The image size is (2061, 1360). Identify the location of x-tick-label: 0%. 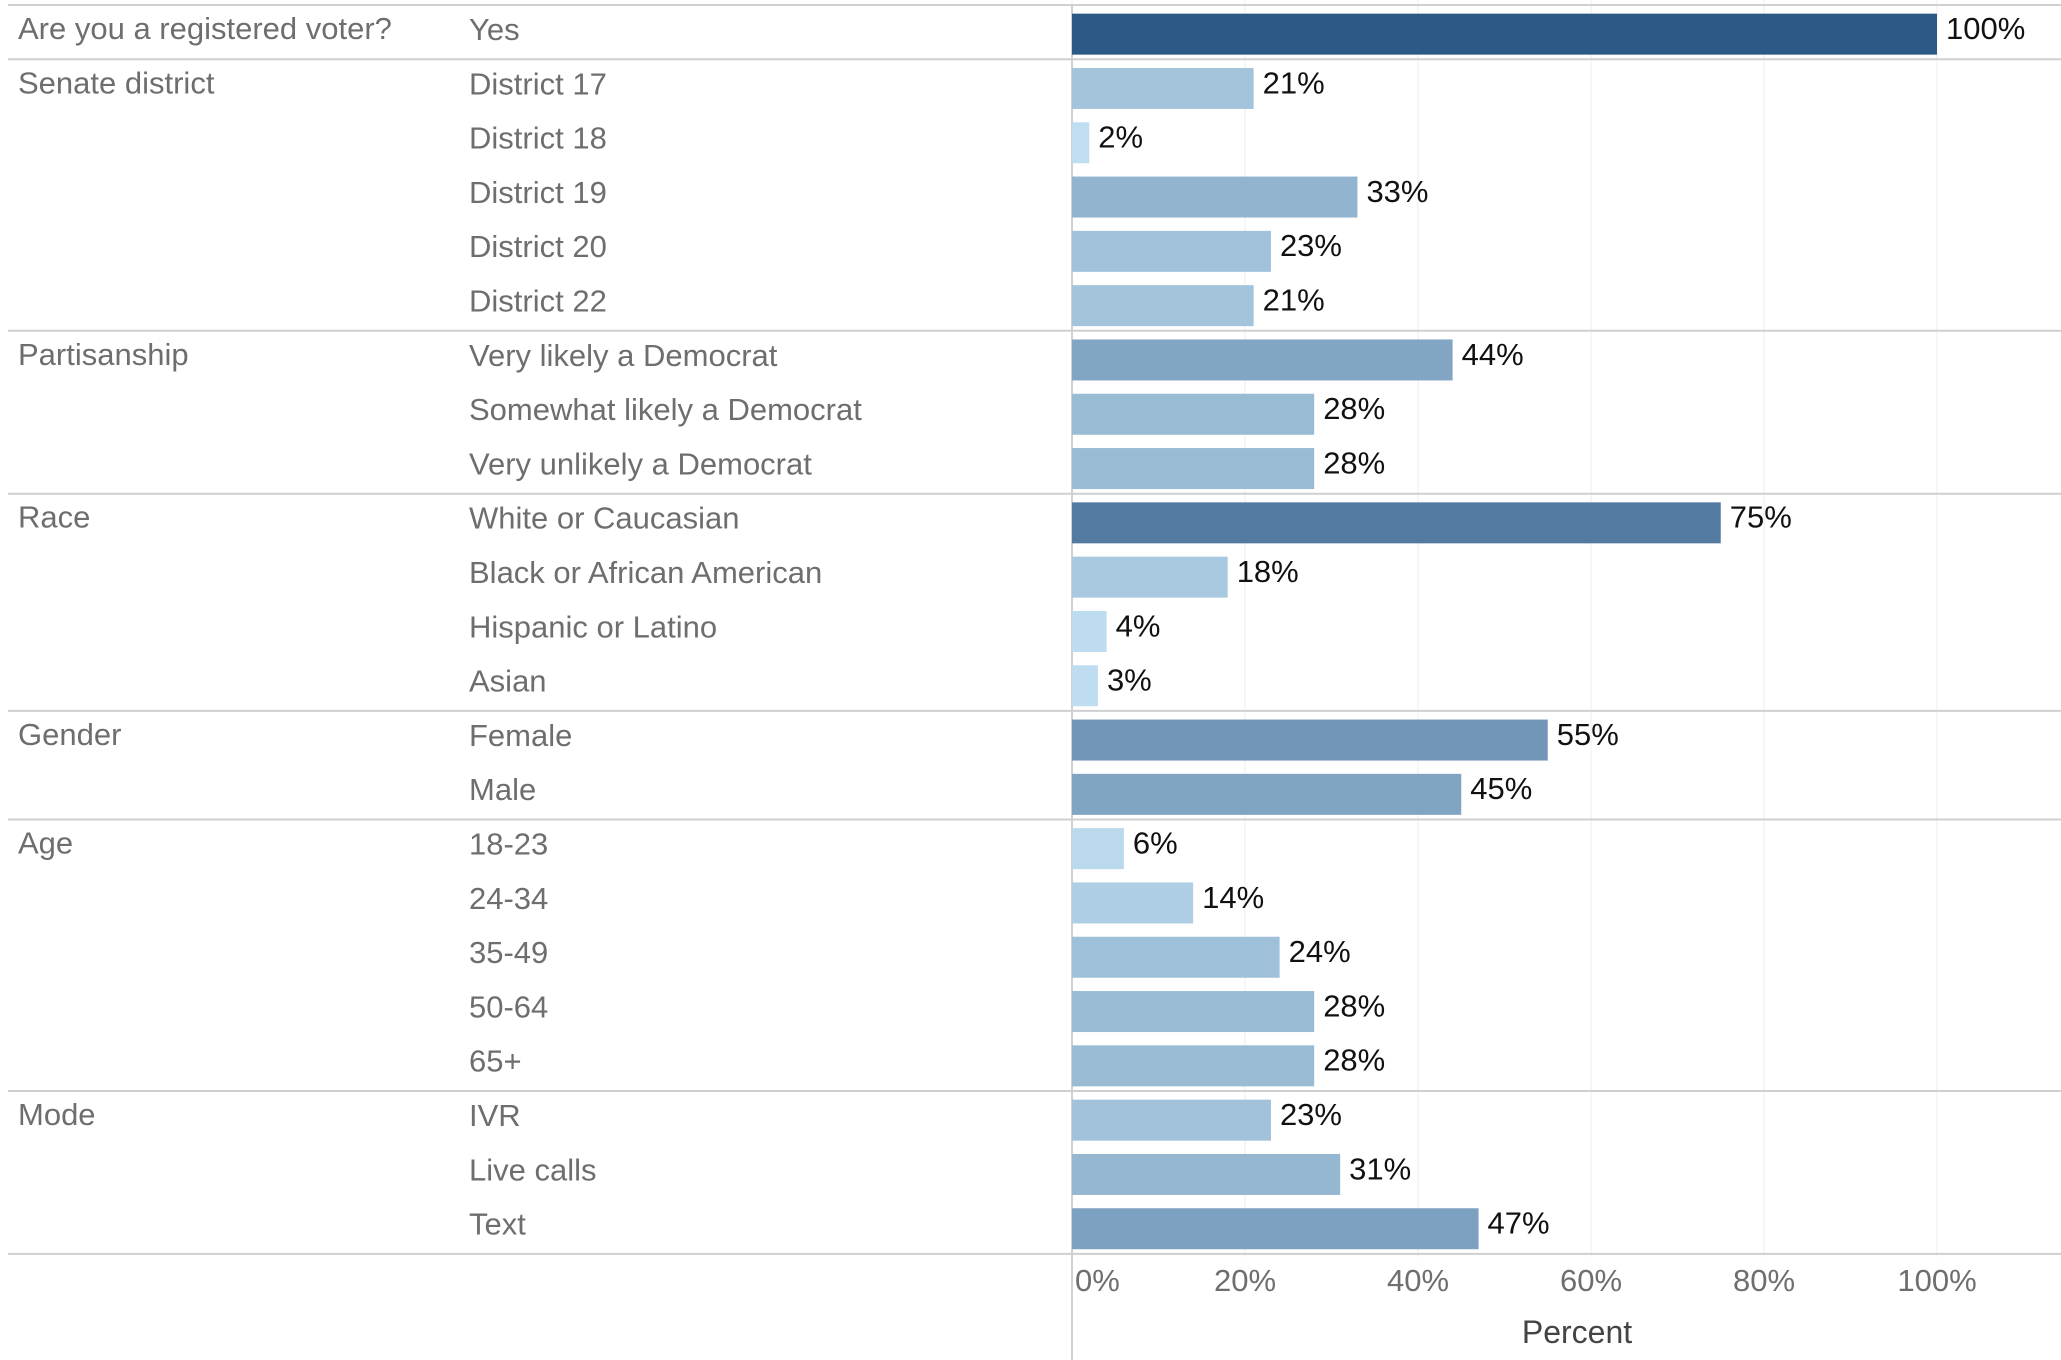
(1097, 1280).